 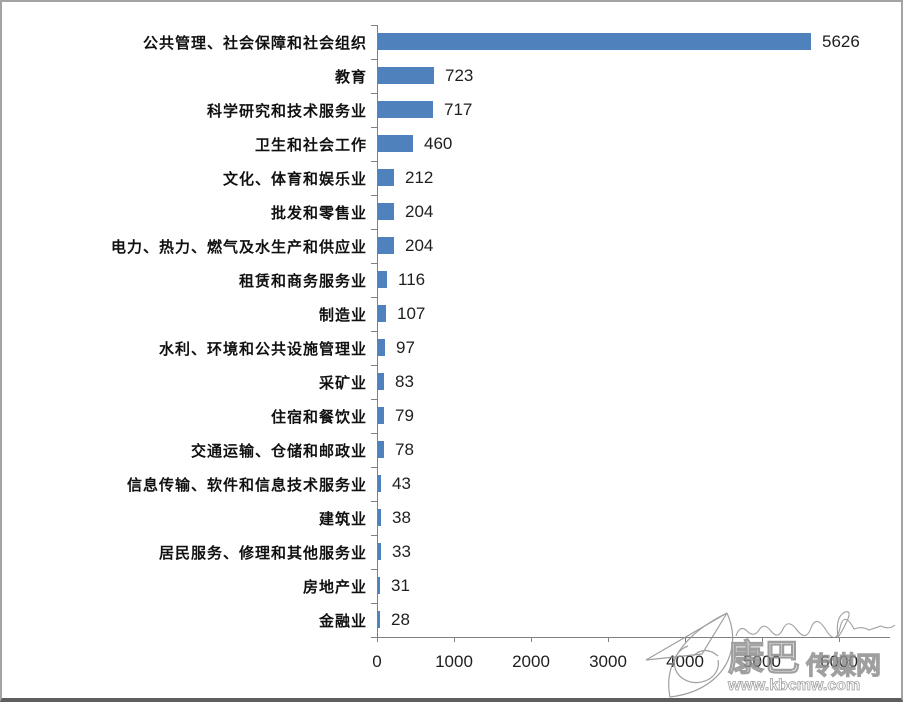 I want to click on category-label: 制造业, so click(x=342, y=315).